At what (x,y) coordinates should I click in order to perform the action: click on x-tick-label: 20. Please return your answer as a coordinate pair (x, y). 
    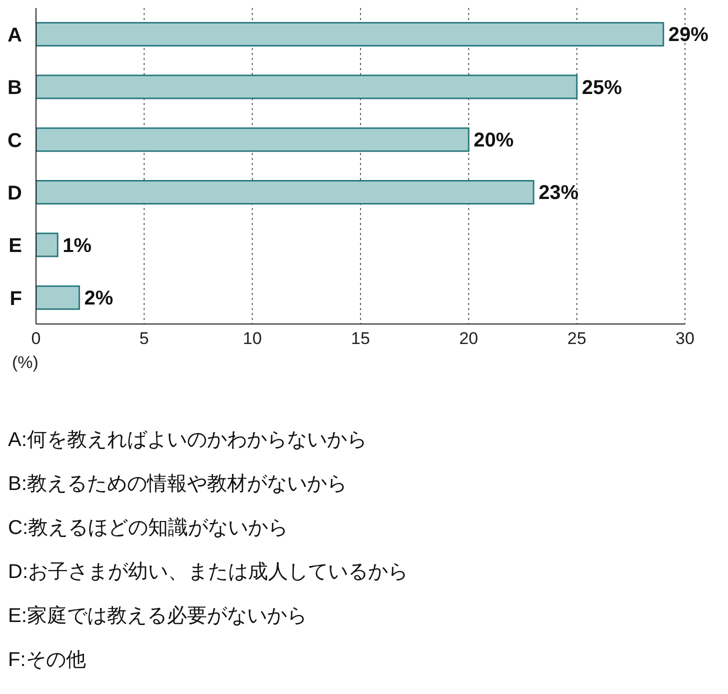
    Looking at the image, I should click on (468, 338).